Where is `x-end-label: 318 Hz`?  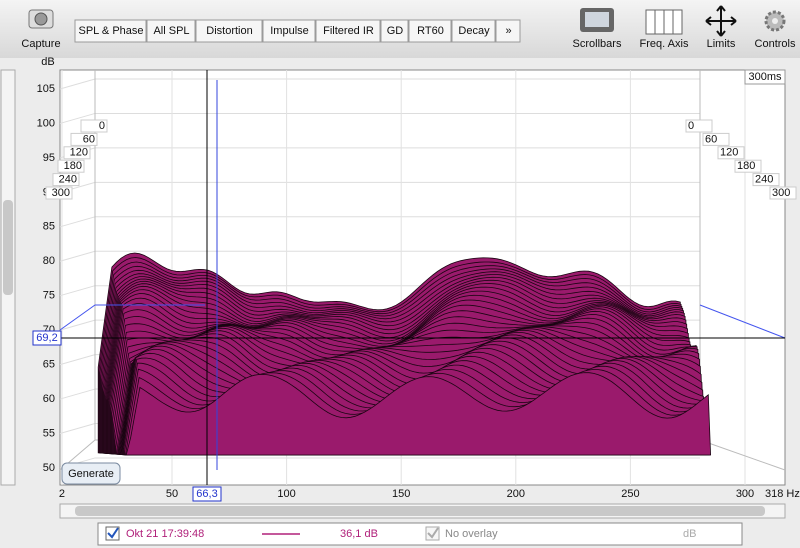 x-end-label: 318 Hz is located at coordinates (782, 494).